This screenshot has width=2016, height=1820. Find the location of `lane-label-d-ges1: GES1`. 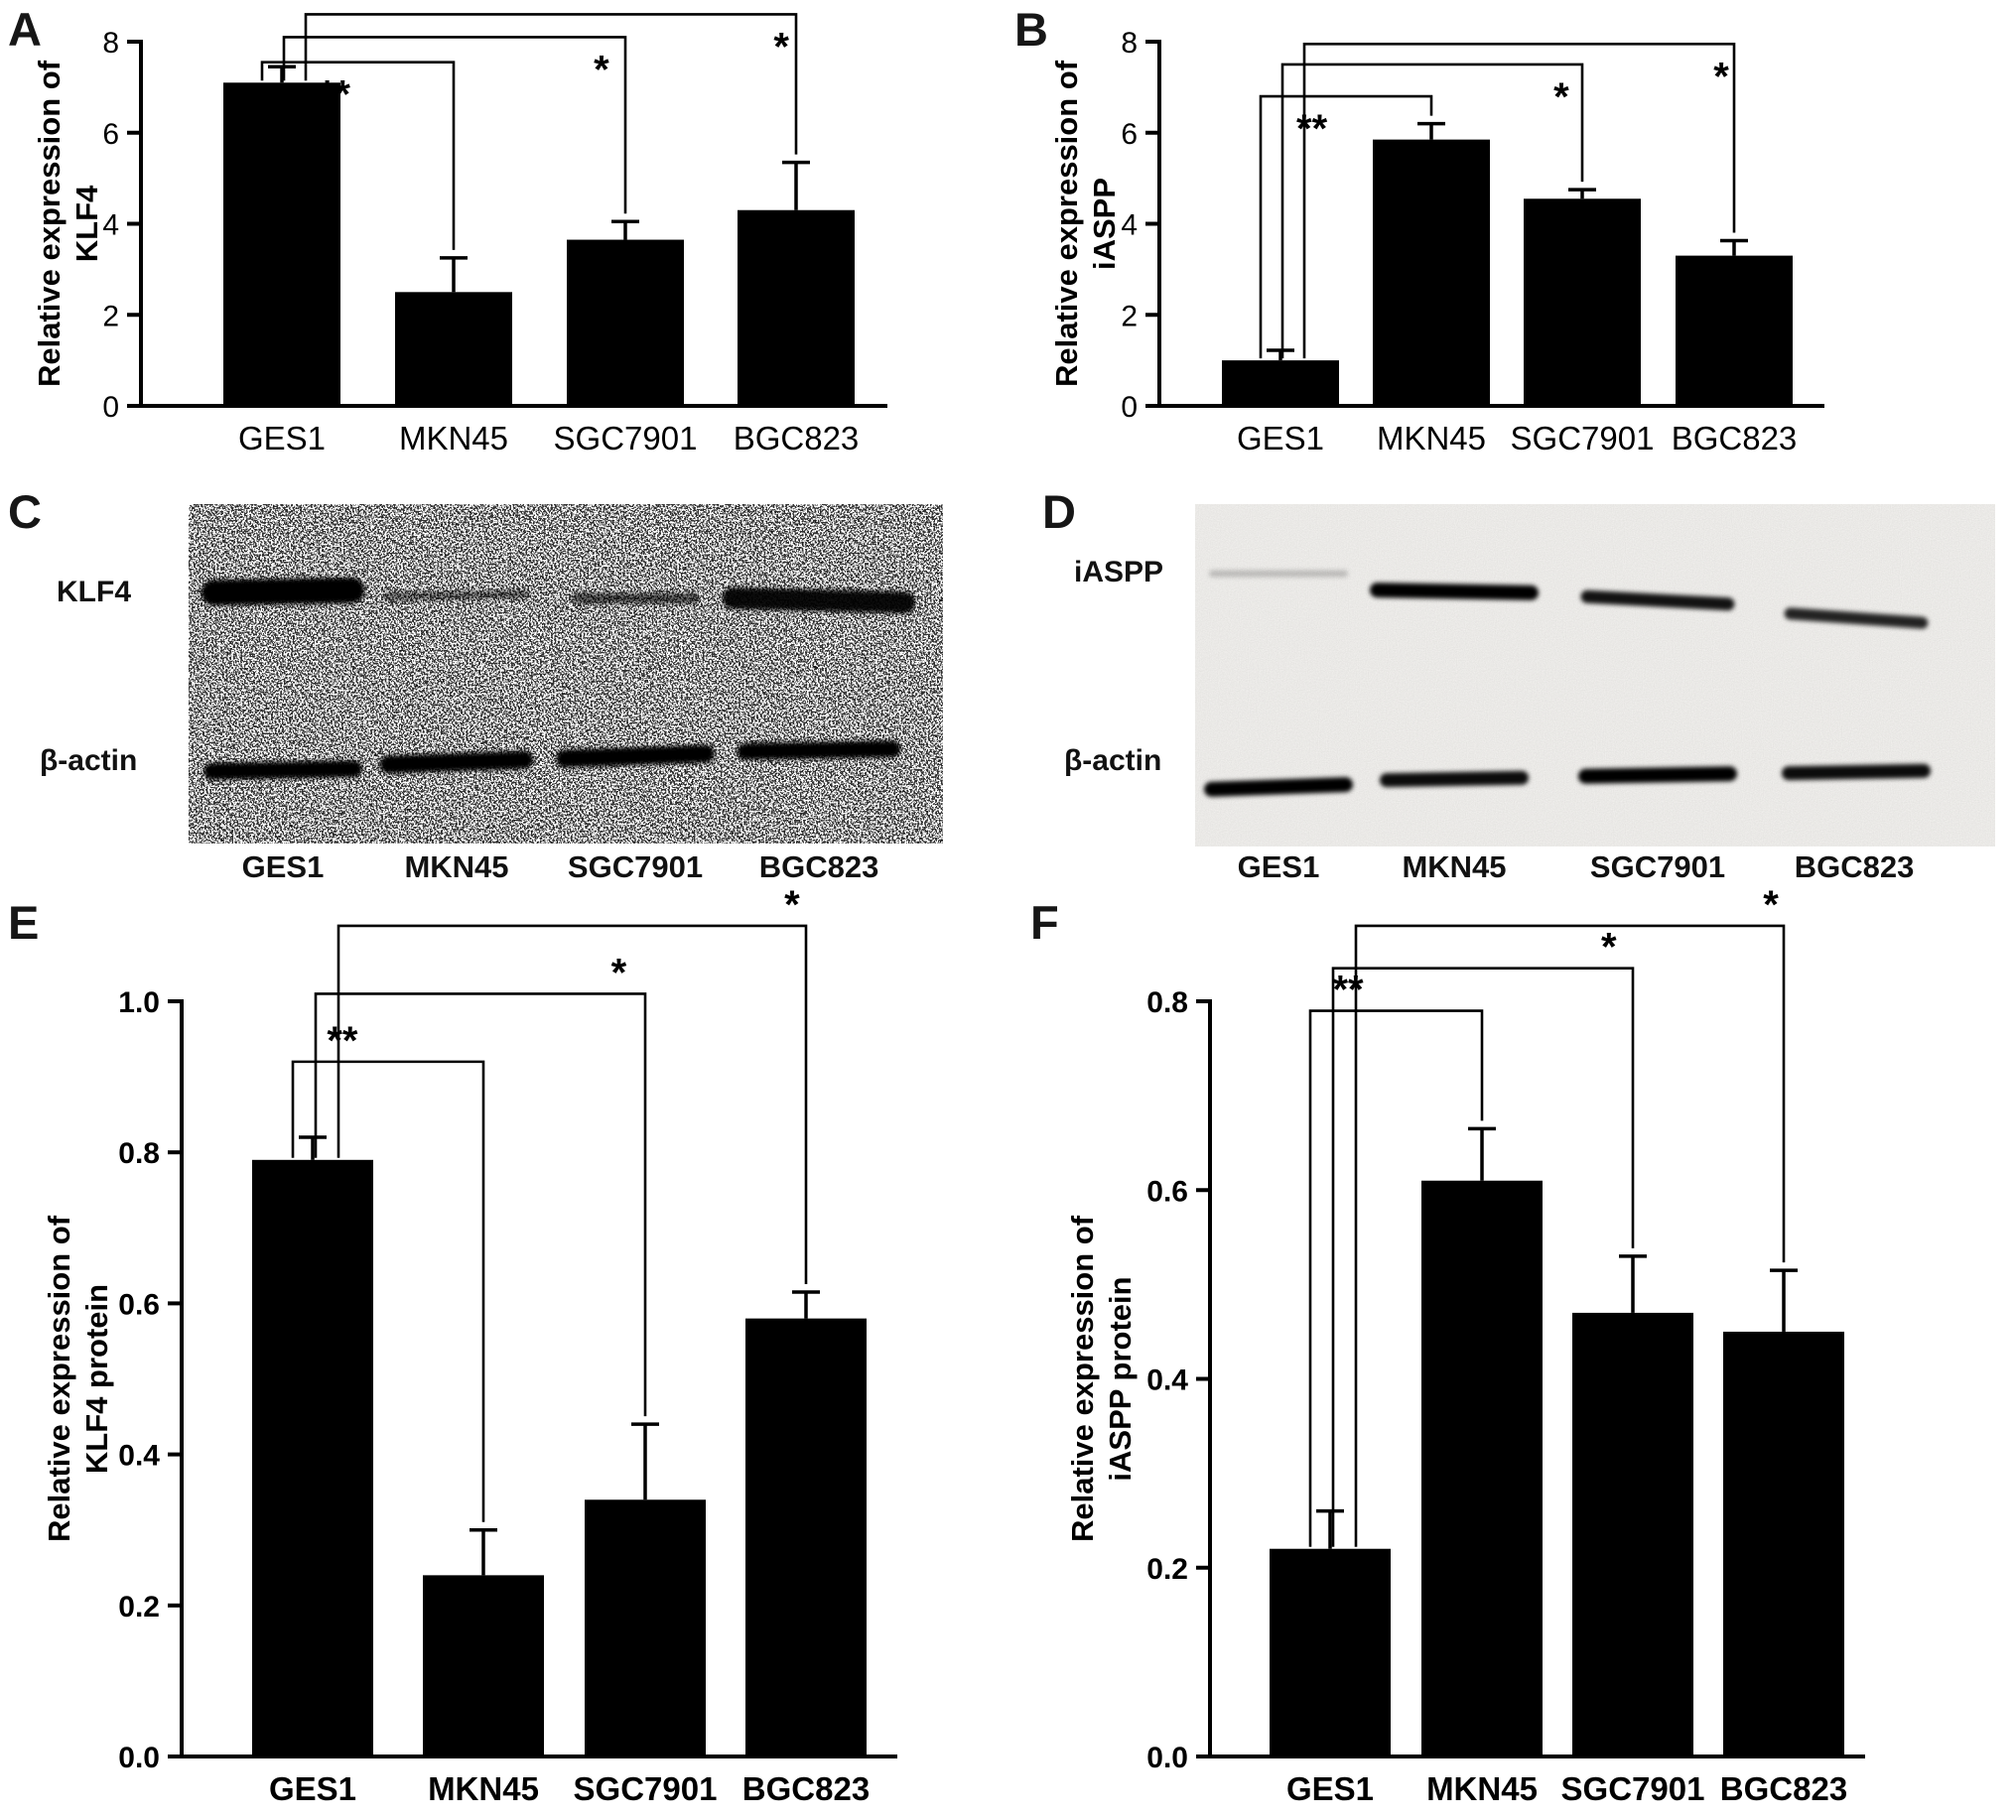

lane-label-d-ges1: GES1 is located at coordinates (1278, 866).